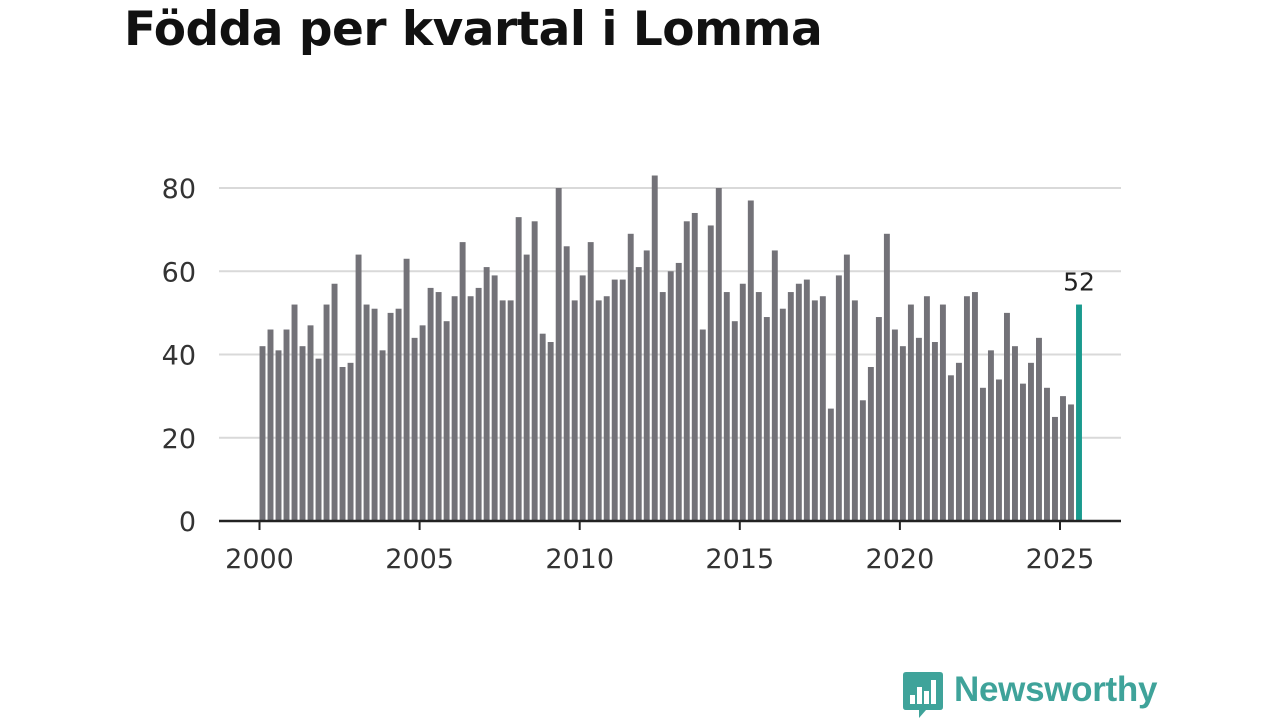 Image resolution: width=1280 pixels, height=722 pixels. I want to click on data-labels: 52, so click(1079, 282).